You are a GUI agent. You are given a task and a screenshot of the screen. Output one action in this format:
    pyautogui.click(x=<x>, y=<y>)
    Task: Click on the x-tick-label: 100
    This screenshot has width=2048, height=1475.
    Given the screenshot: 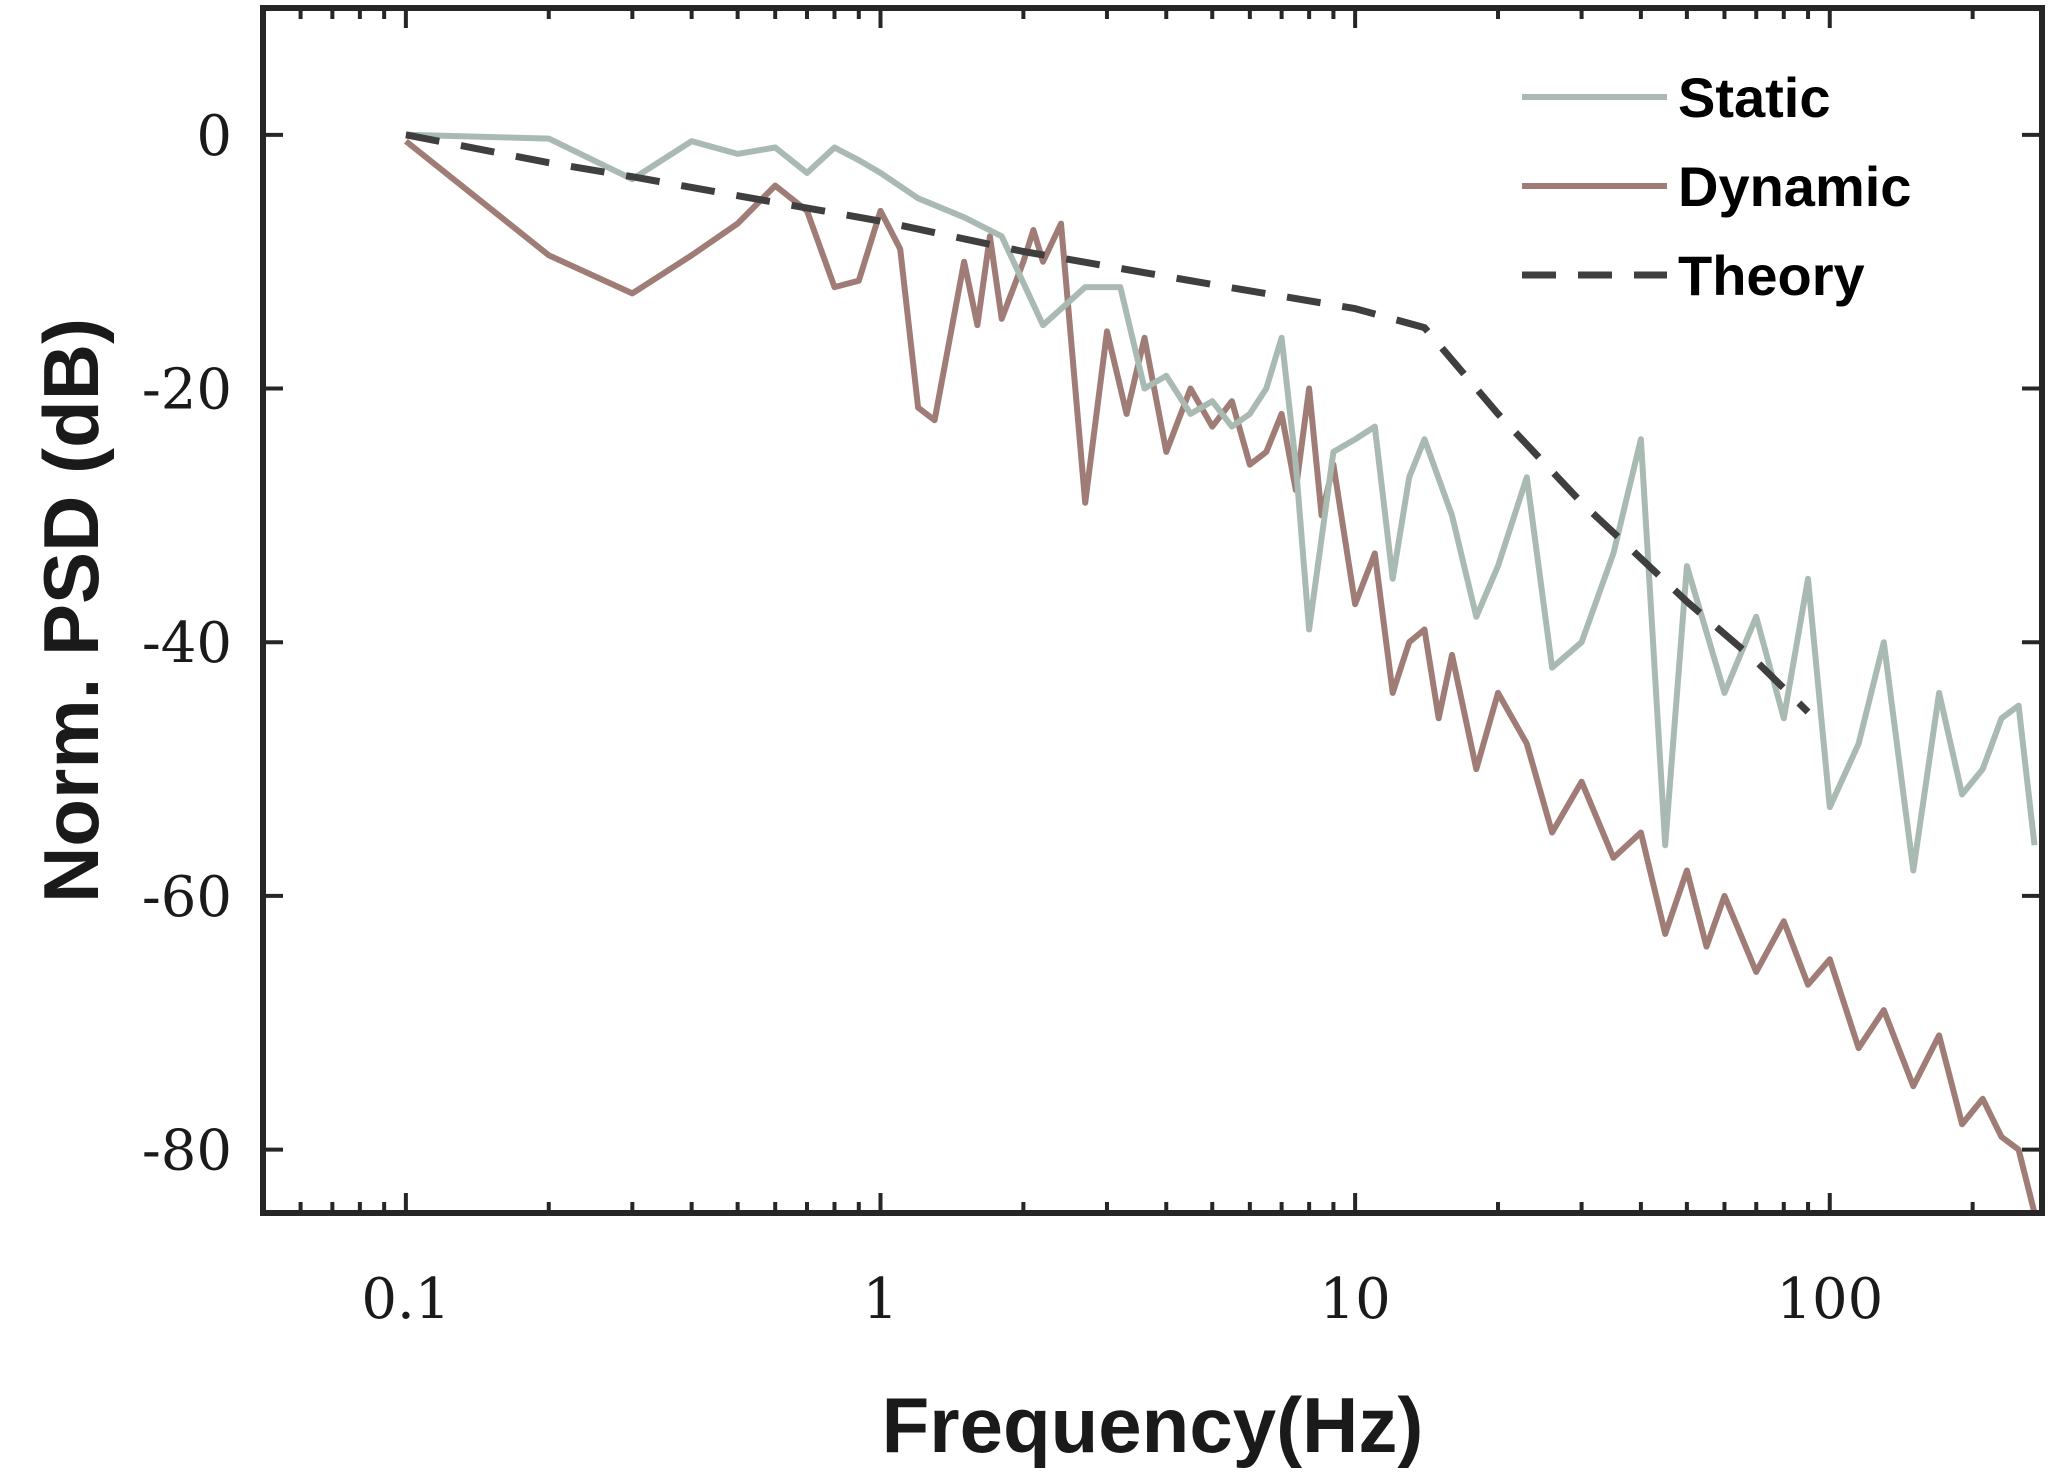 What is the action you would take?
    pyautogui.click(x=1829, y=1299)
    